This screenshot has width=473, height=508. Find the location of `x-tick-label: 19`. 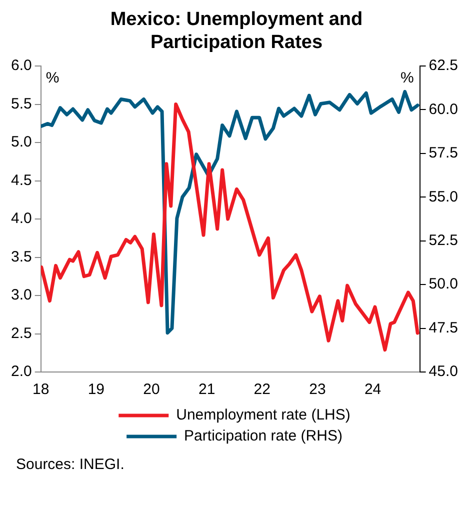

x-tick-label: 19 is located at coordinates (96, 389).